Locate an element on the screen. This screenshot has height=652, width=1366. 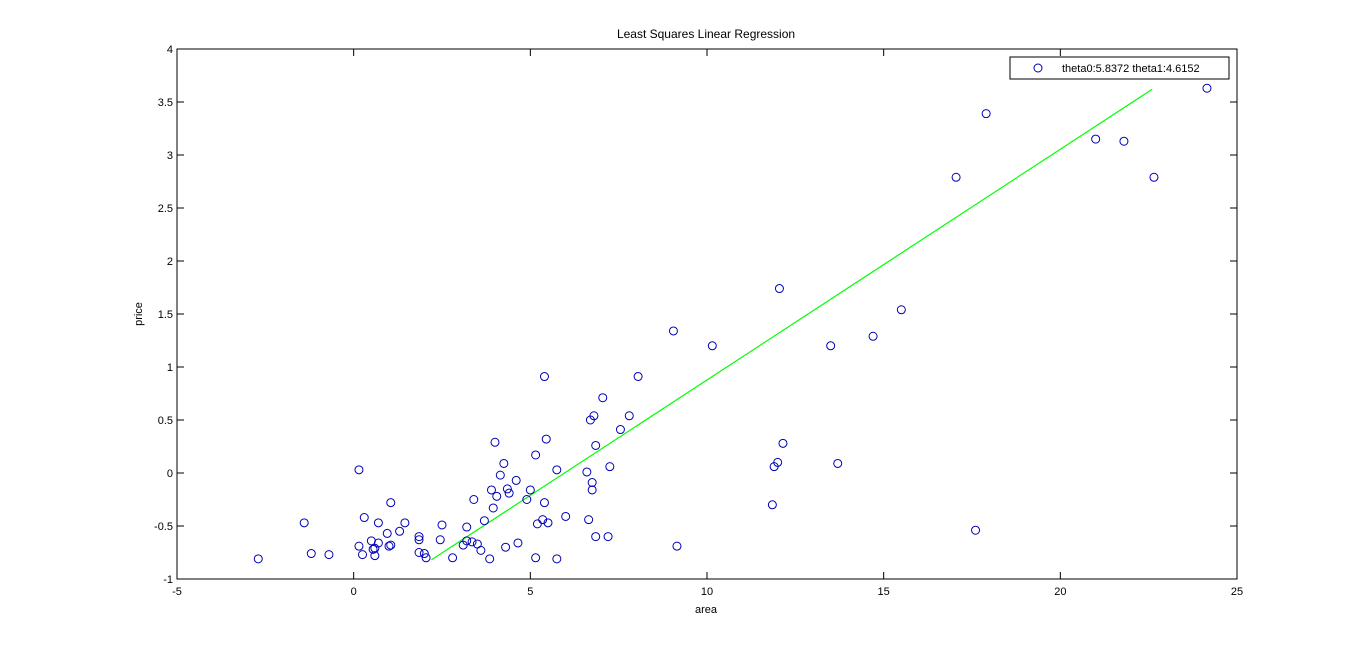
legend-marker-circle is located at coordinates (1038, 68).